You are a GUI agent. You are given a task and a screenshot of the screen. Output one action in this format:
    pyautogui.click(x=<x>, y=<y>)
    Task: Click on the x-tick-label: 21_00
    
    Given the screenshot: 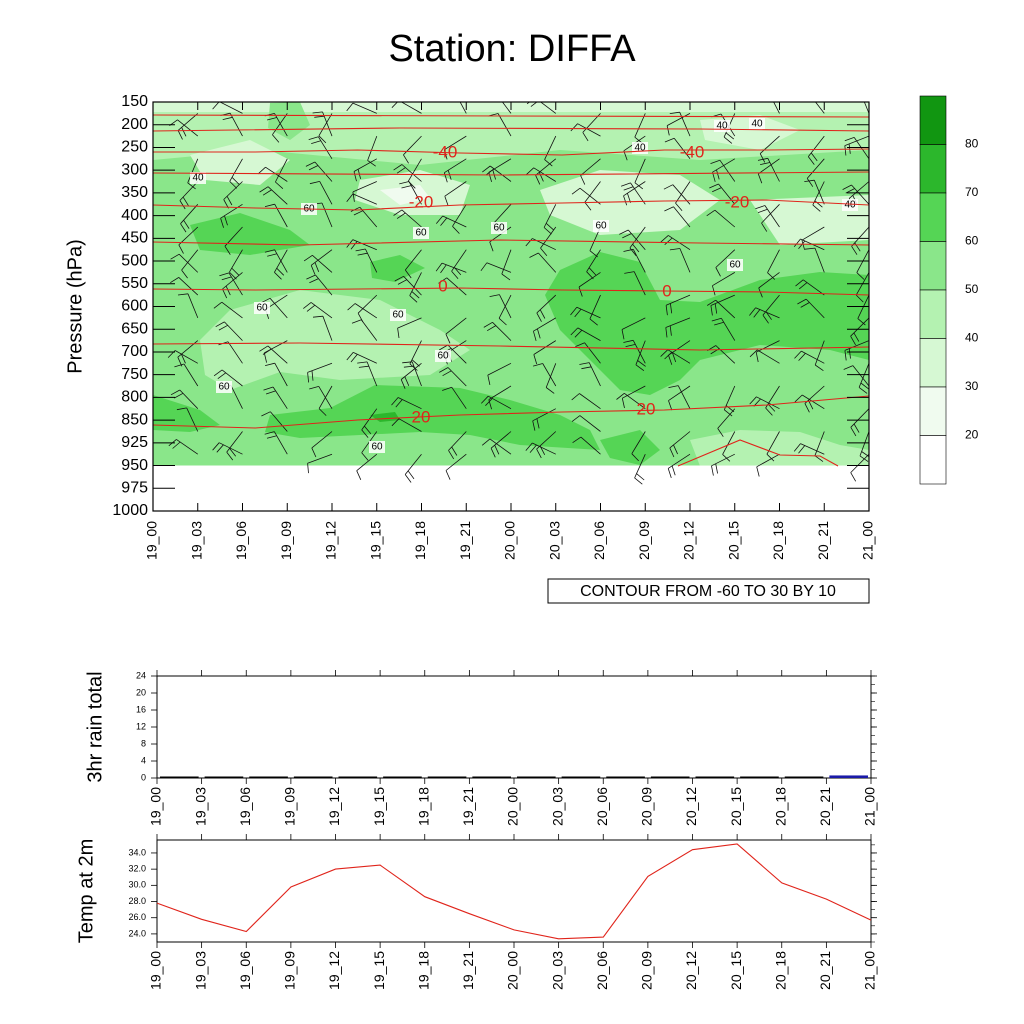 What is the action you would take?
    pyautogui.click(x=868, y=540)
    